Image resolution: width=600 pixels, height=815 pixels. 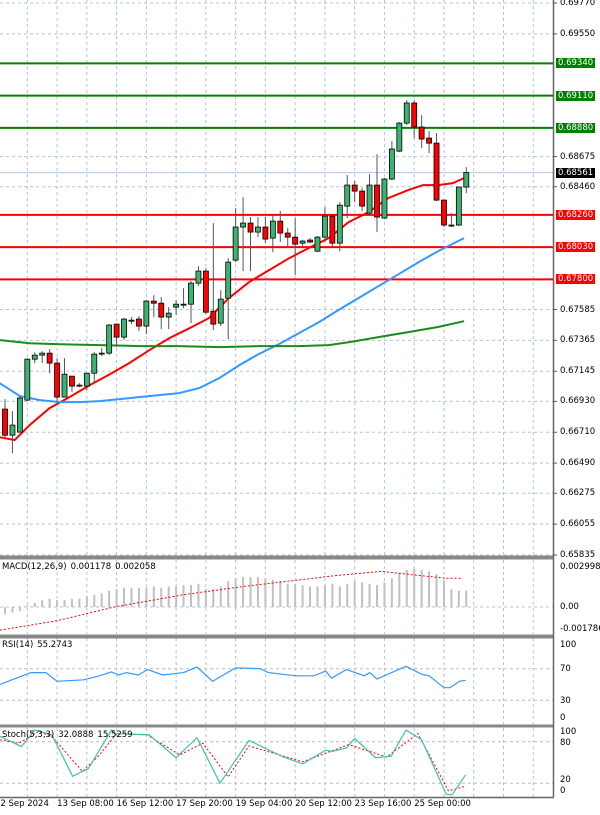 What do you see at coordinates (578, 555) in the screenshot?
I see `price-axis-label: 0.65835` at bounding box center [578, 555].